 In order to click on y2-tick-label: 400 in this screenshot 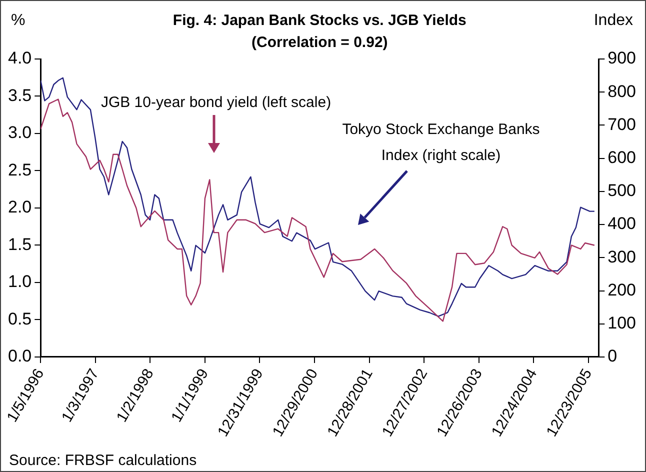, I will do `click(622, 224)`.